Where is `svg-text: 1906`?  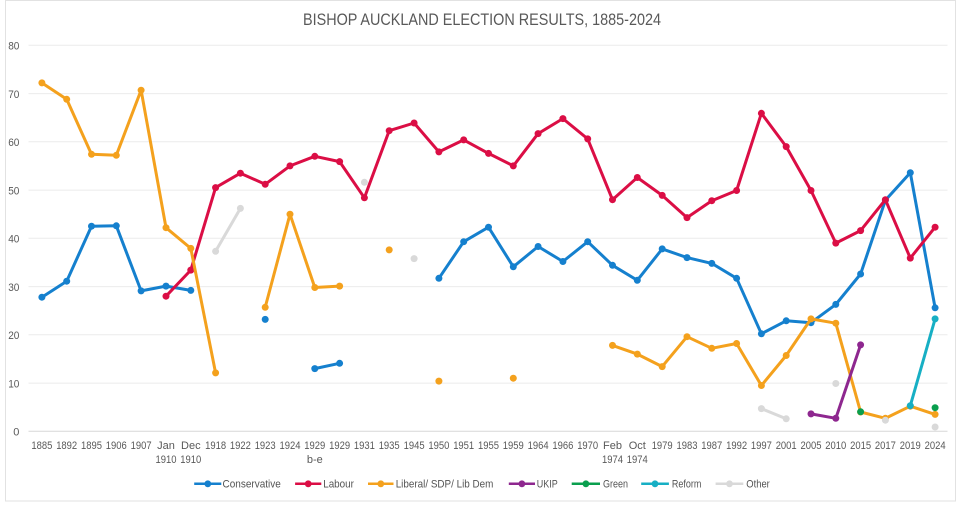
svg-text: 1906 is located at coordinates (116, 446).